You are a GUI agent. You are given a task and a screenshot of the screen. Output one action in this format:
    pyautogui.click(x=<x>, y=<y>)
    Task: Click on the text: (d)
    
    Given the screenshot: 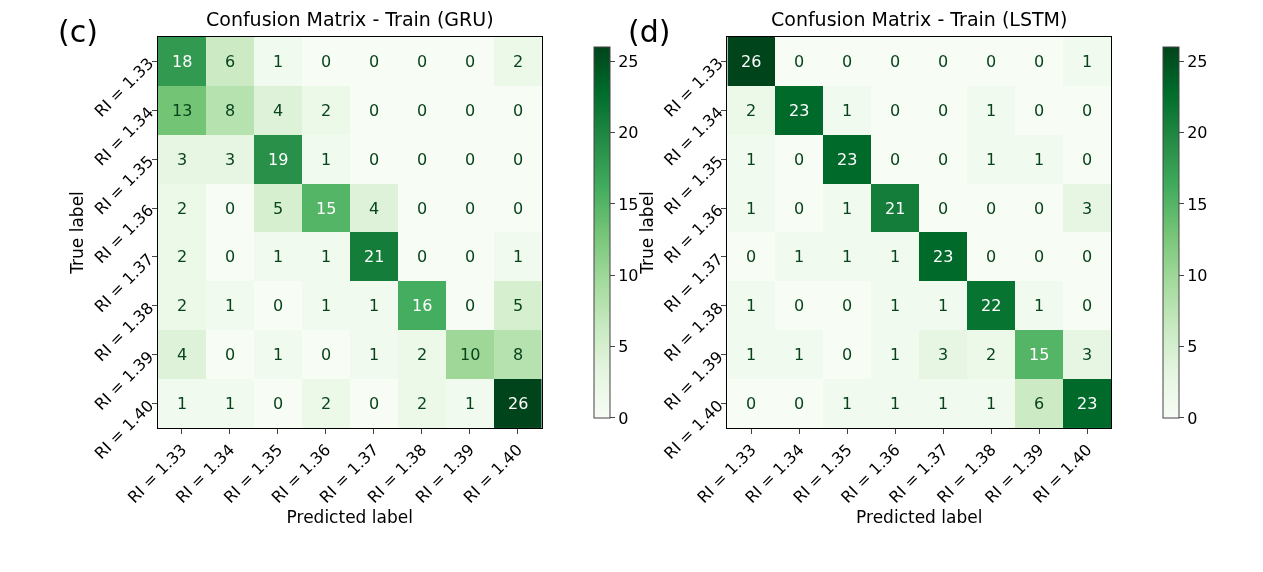 What is the action you would take?
    pyautogui.click(x=649, y=31)
    